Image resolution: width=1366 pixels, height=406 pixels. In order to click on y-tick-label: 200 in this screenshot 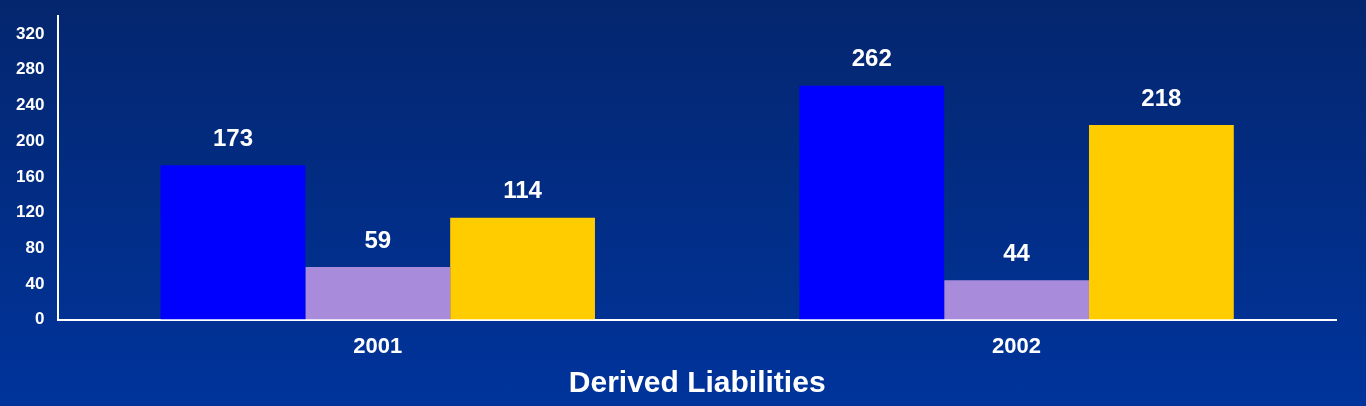, I will do `click(30, 140)`.